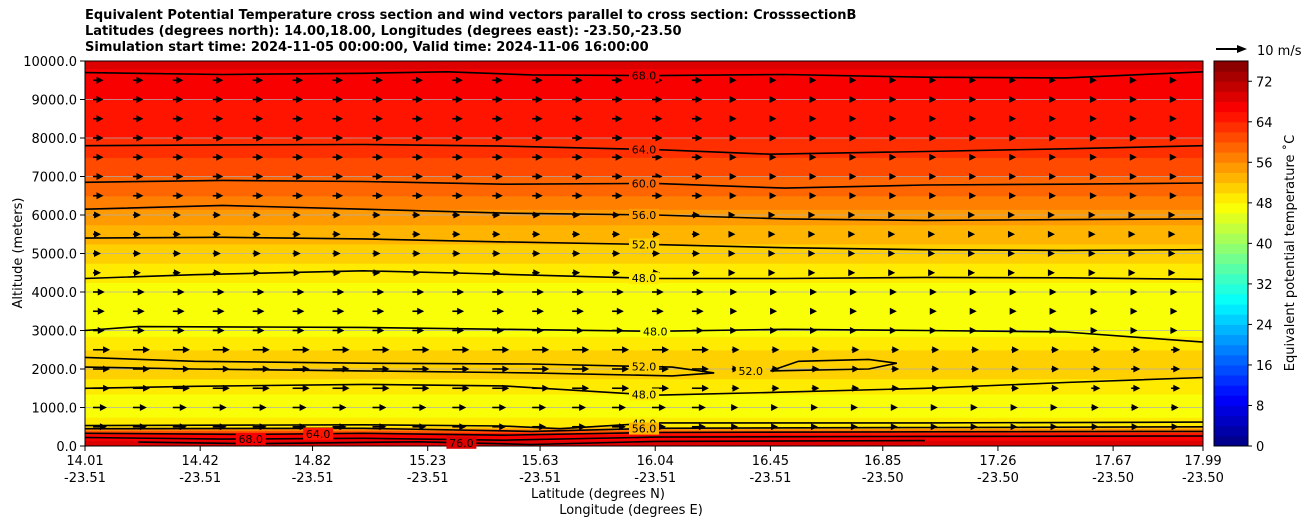  I want to click on contour-label: 76.0, so click(461, 443).